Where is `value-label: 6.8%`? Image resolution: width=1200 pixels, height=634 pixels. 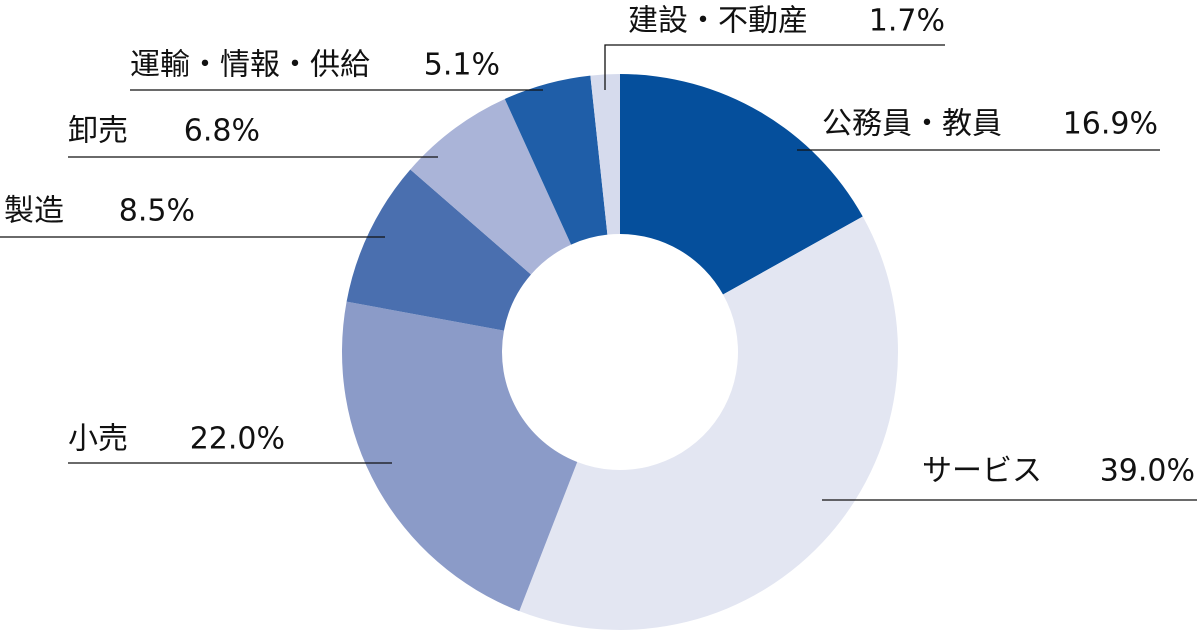 value-label: 6.8% is located at coordinates (222, 131).